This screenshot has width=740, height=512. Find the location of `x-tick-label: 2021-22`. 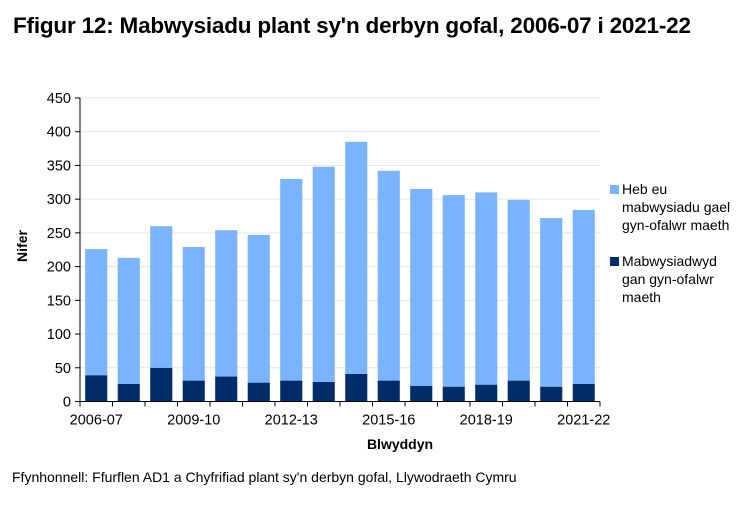

x-tick-label: 2021-22 is located at coordinates (583, 421).